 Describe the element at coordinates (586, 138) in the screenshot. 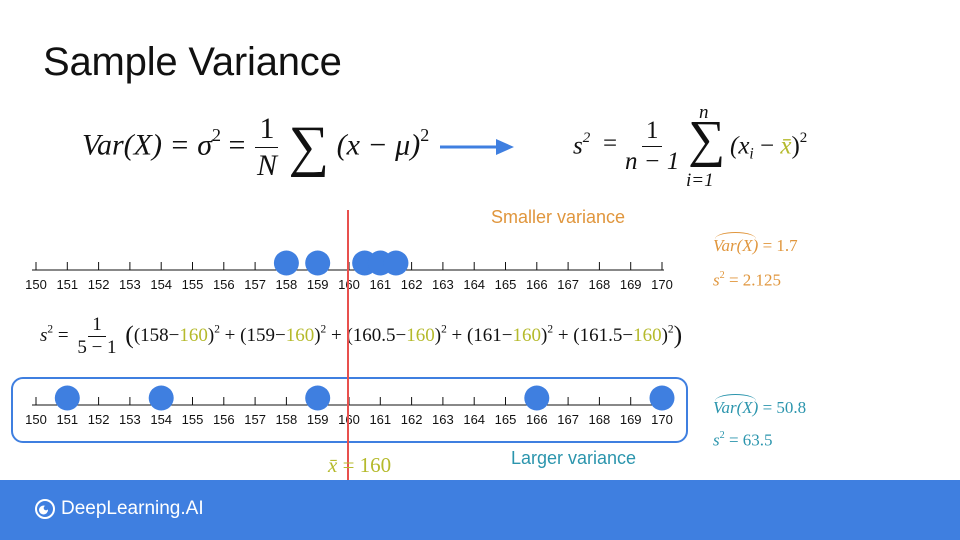

I see `sample-lhs-exponent: 2` at that location.